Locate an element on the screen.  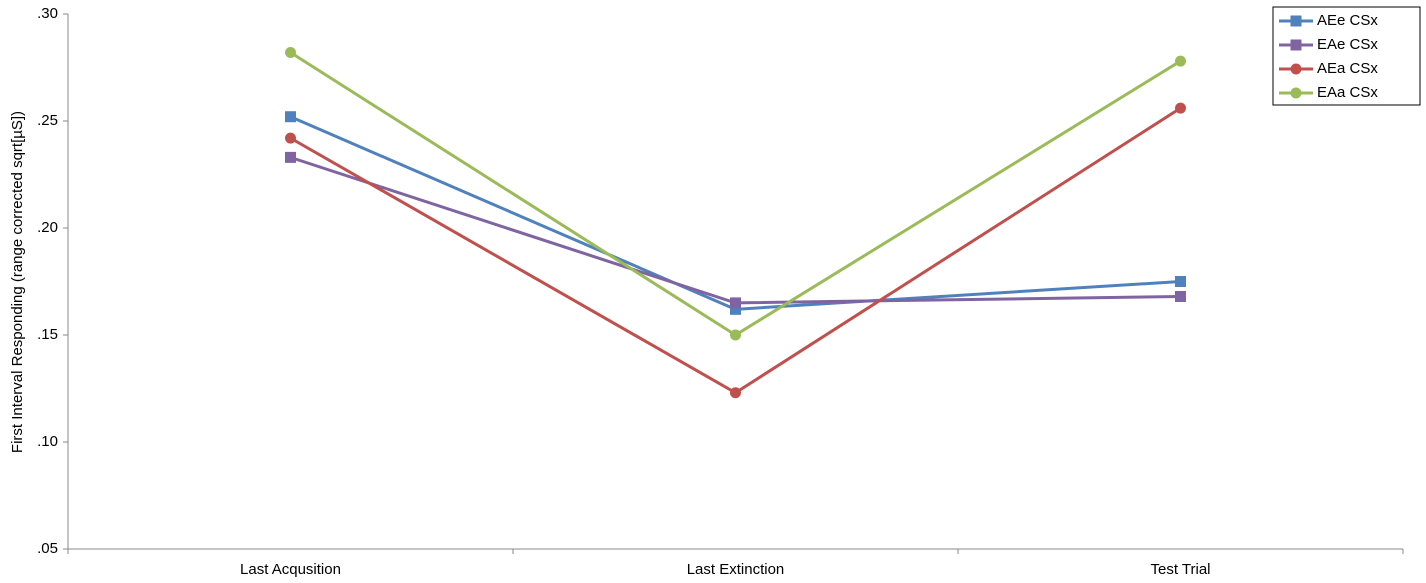
y-tick-label: .20 is located at coordinates (47, 227).